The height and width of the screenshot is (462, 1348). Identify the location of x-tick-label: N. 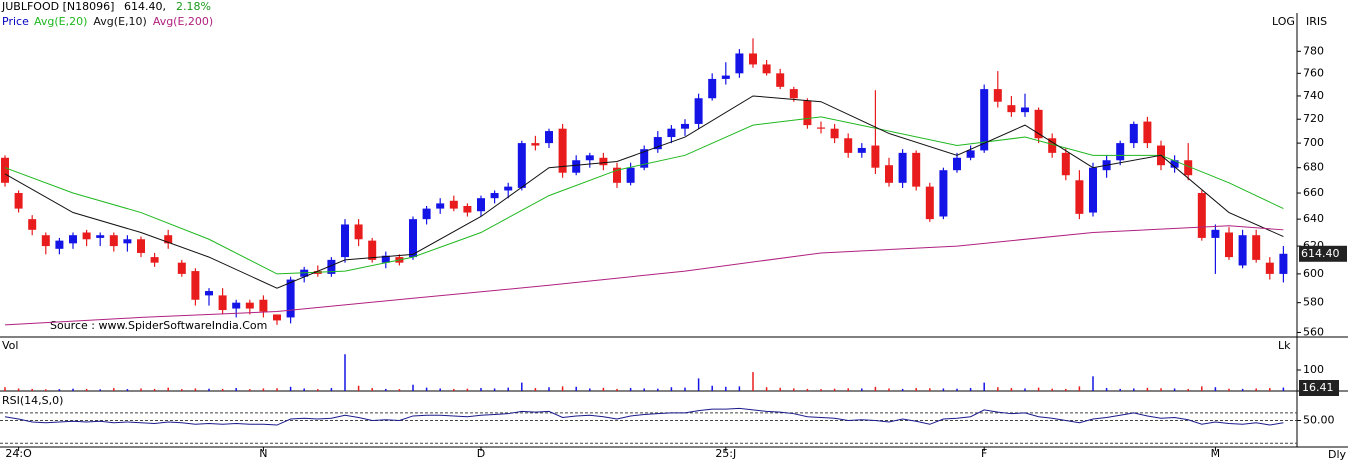
(263, 453).